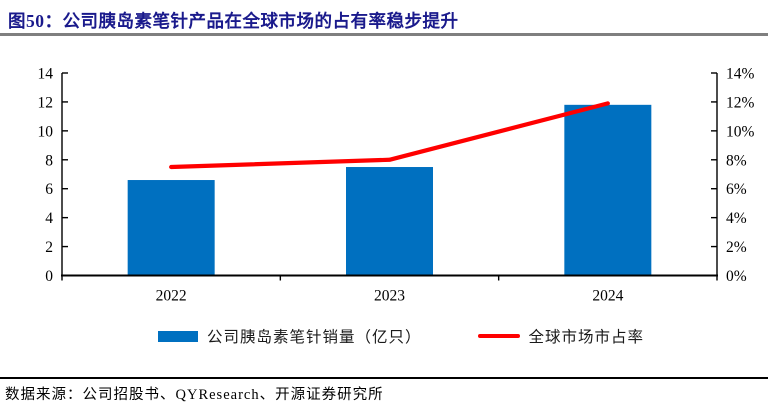  What do you see at coordinates (49, 160) in the screenshot?
I see `y-left-tick-label: 8` at bounding box center [49, 160].